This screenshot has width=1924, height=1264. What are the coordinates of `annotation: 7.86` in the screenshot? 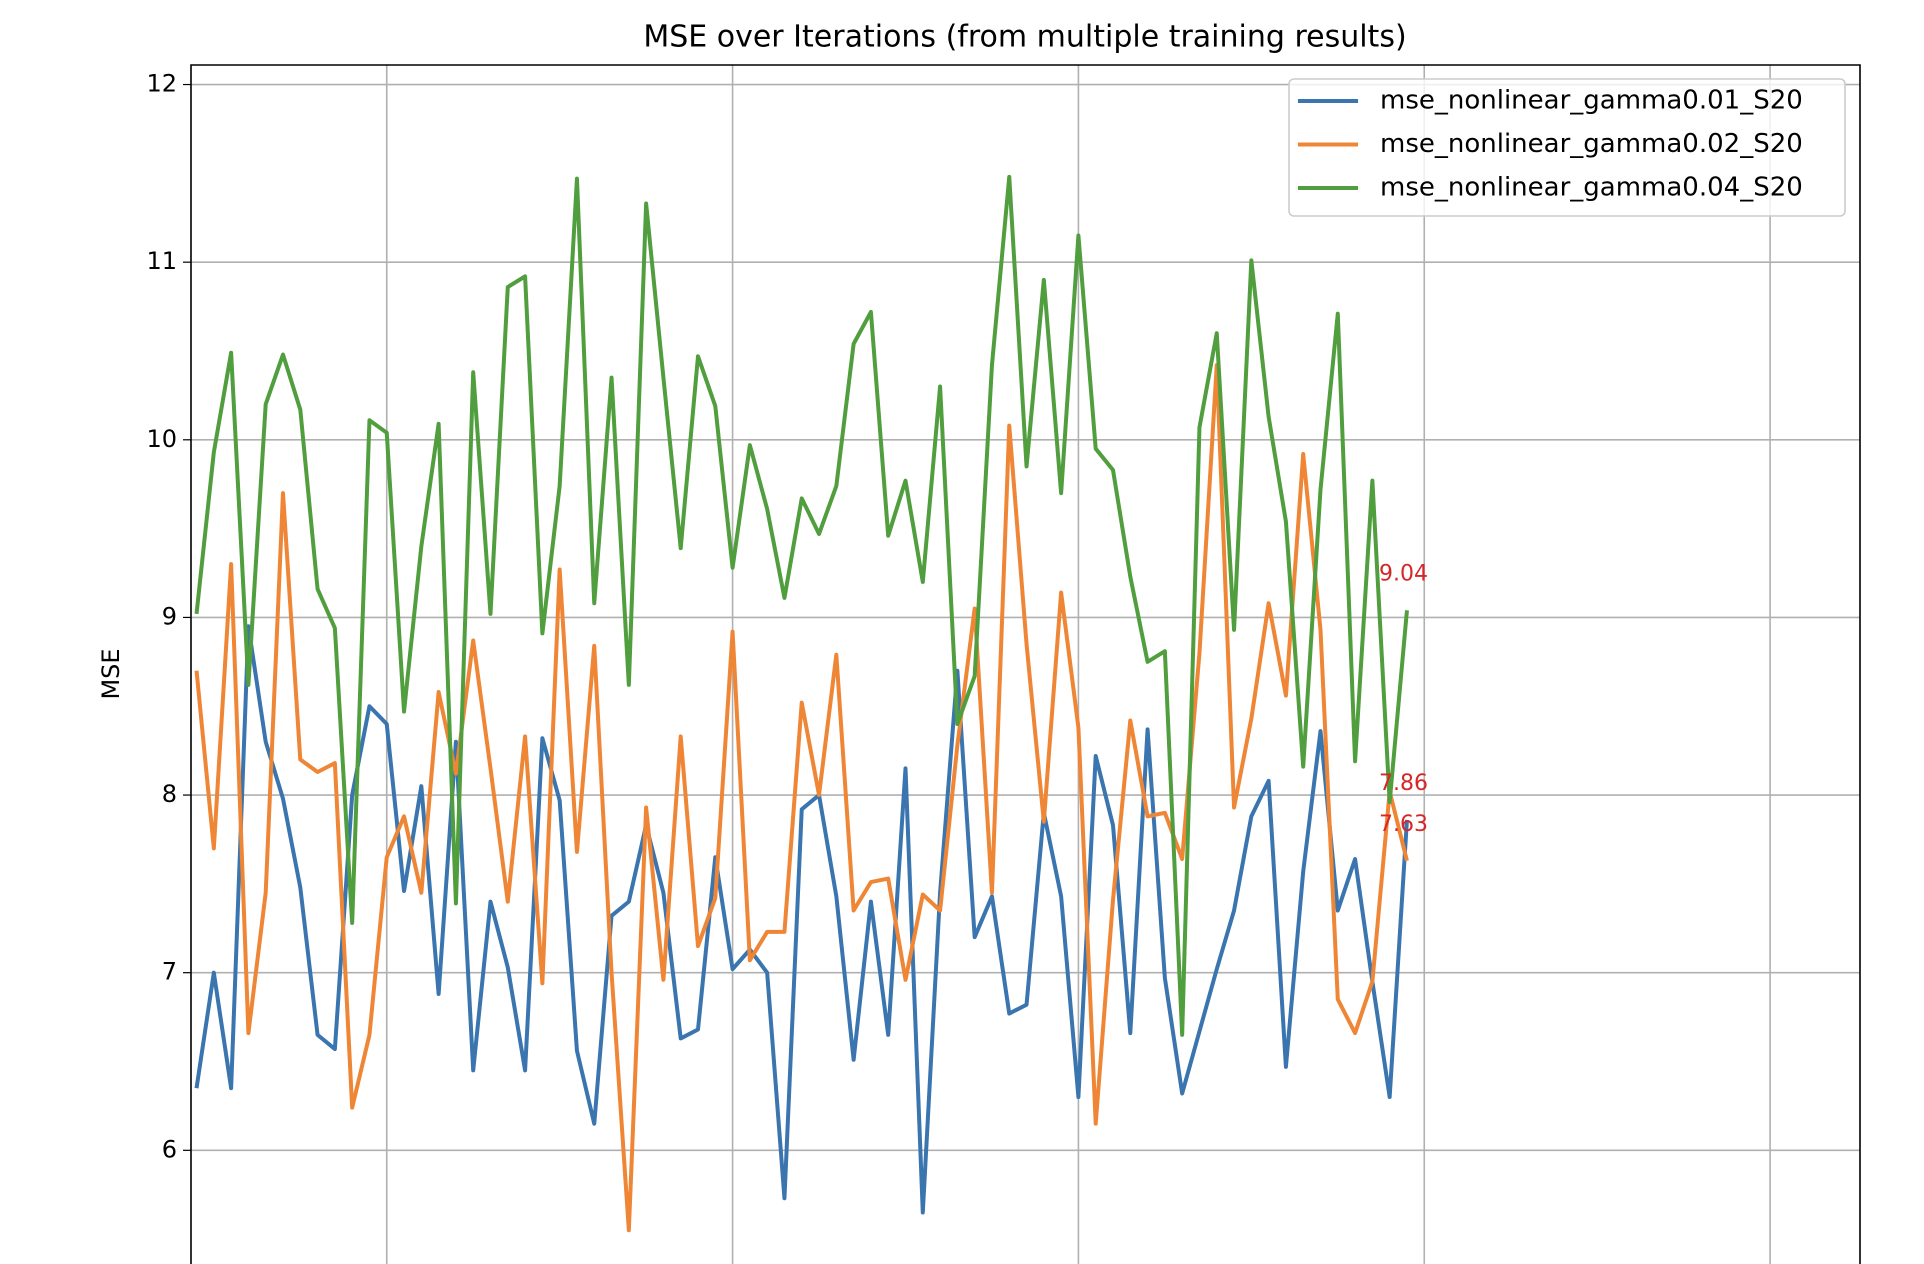 It's located at (1403, 783).